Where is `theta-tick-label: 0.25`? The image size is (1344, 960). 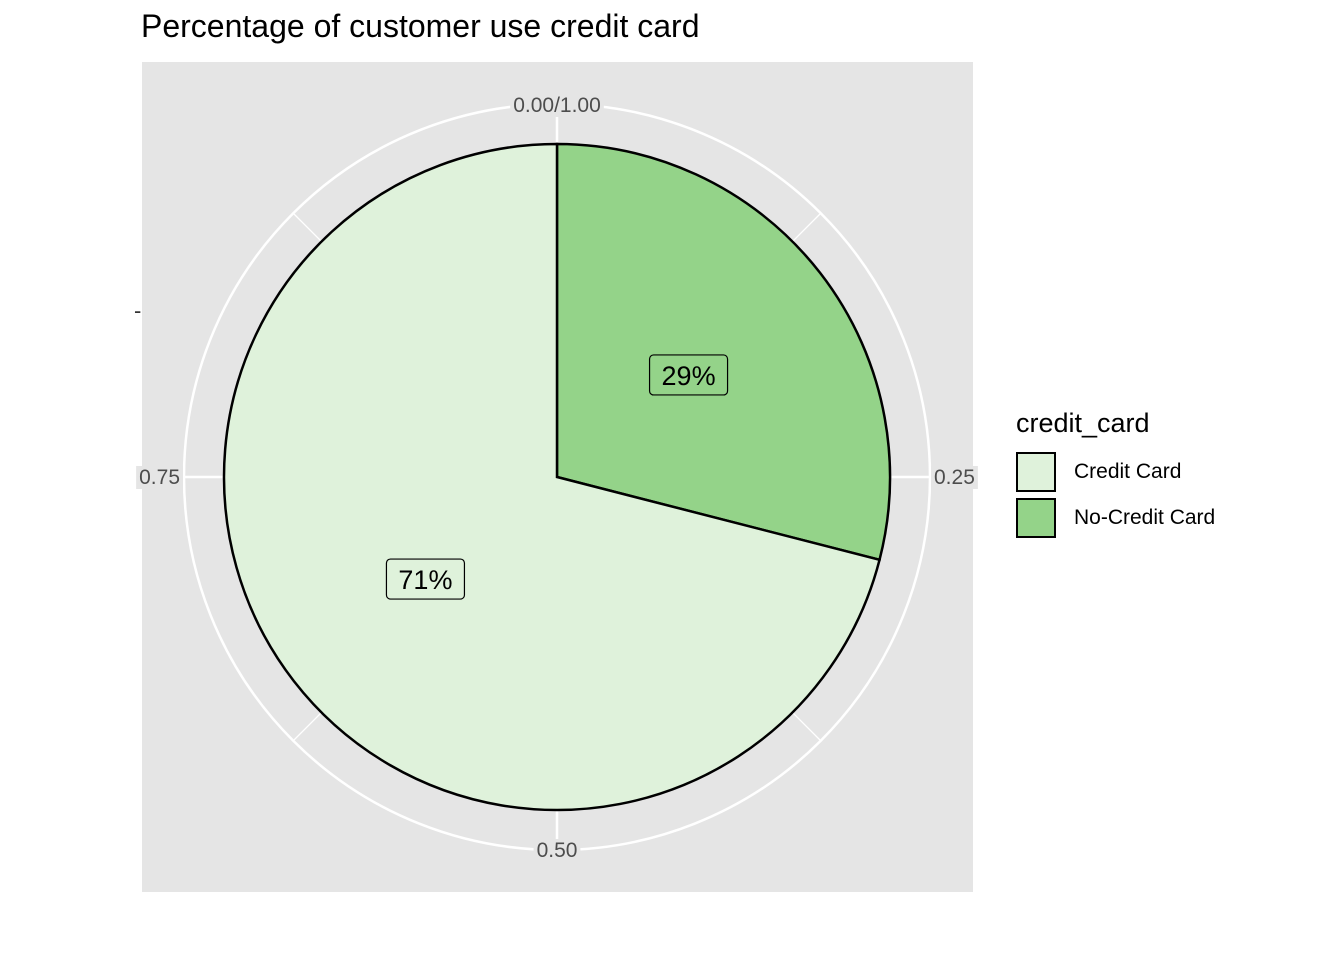 theta-tick-label: 0.25 is located at coordinates (954, 477).